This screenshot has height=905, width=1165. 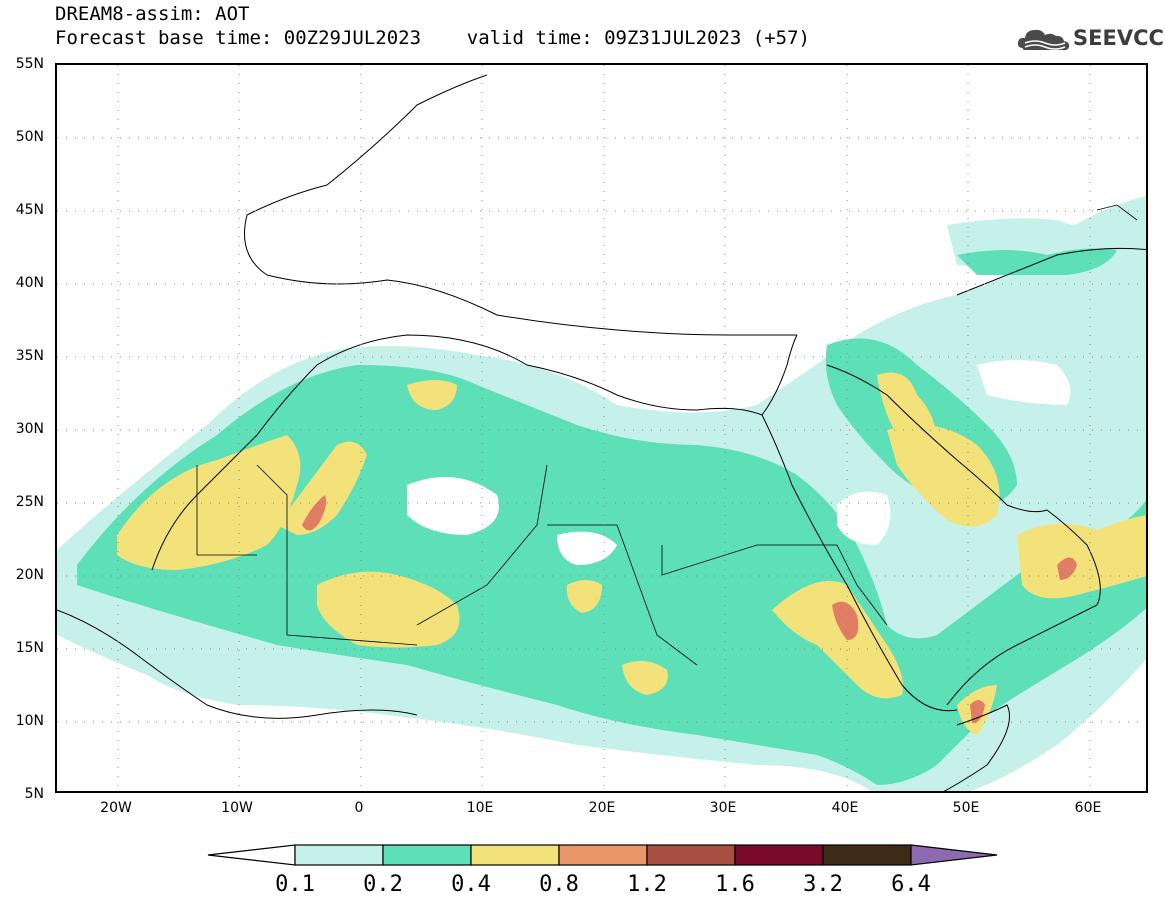 What do you see at coordinates (29, 356) in the screenshot?
I see `lat-label-35n: 35N` at bounding box center [29, 356].